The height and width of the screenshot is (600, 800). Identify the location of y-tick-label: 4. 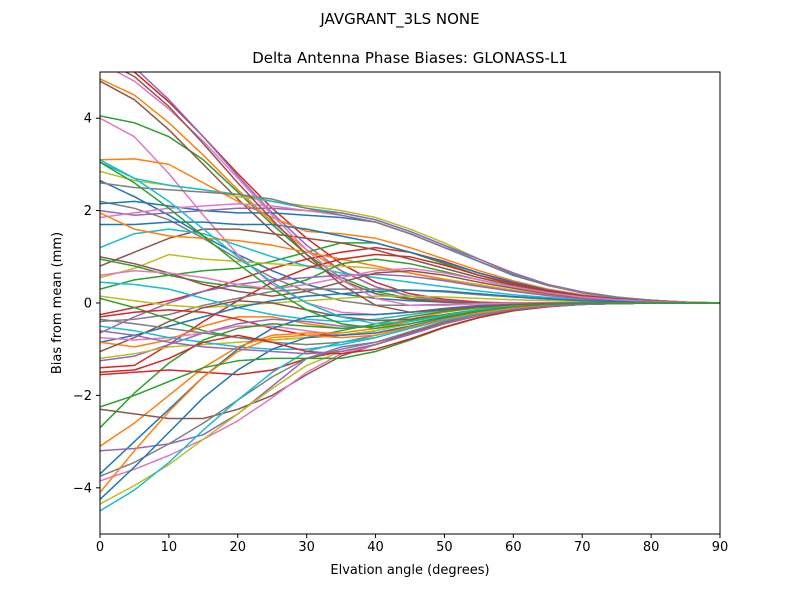
(88, 119).